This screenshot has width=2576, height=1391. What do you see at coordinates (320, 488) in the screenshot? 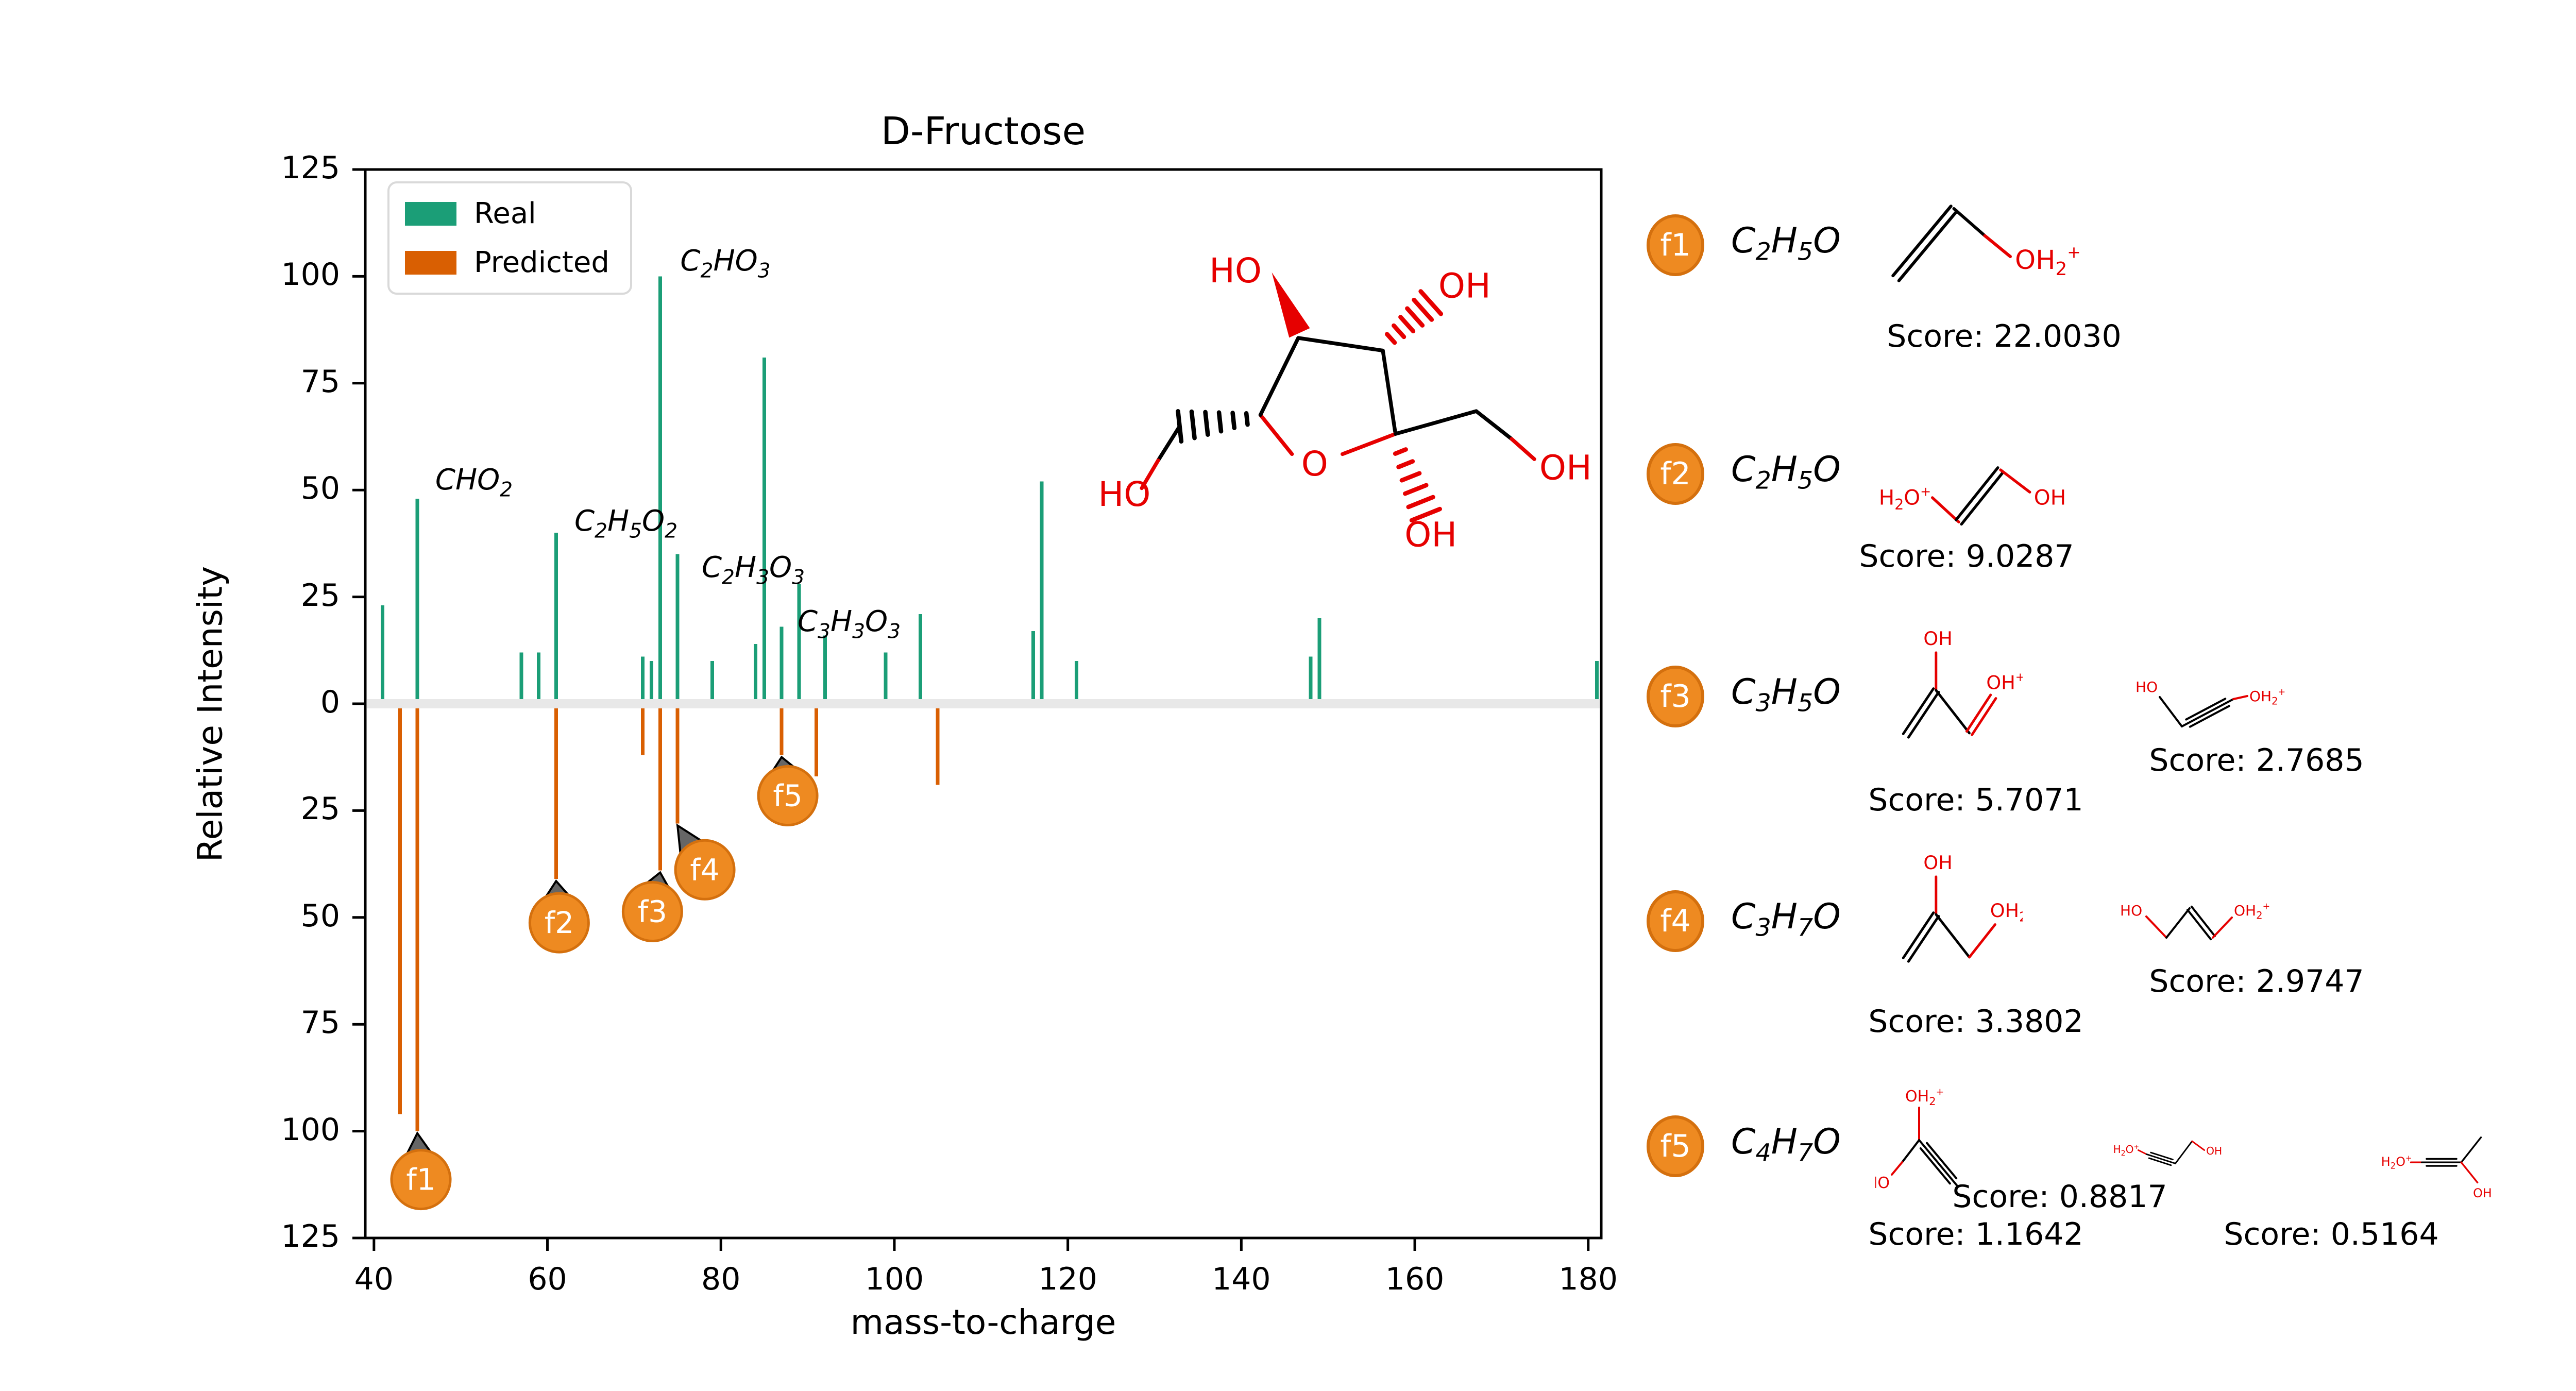
I see `y-tick-label: 50` at bounding box center [320, 488].